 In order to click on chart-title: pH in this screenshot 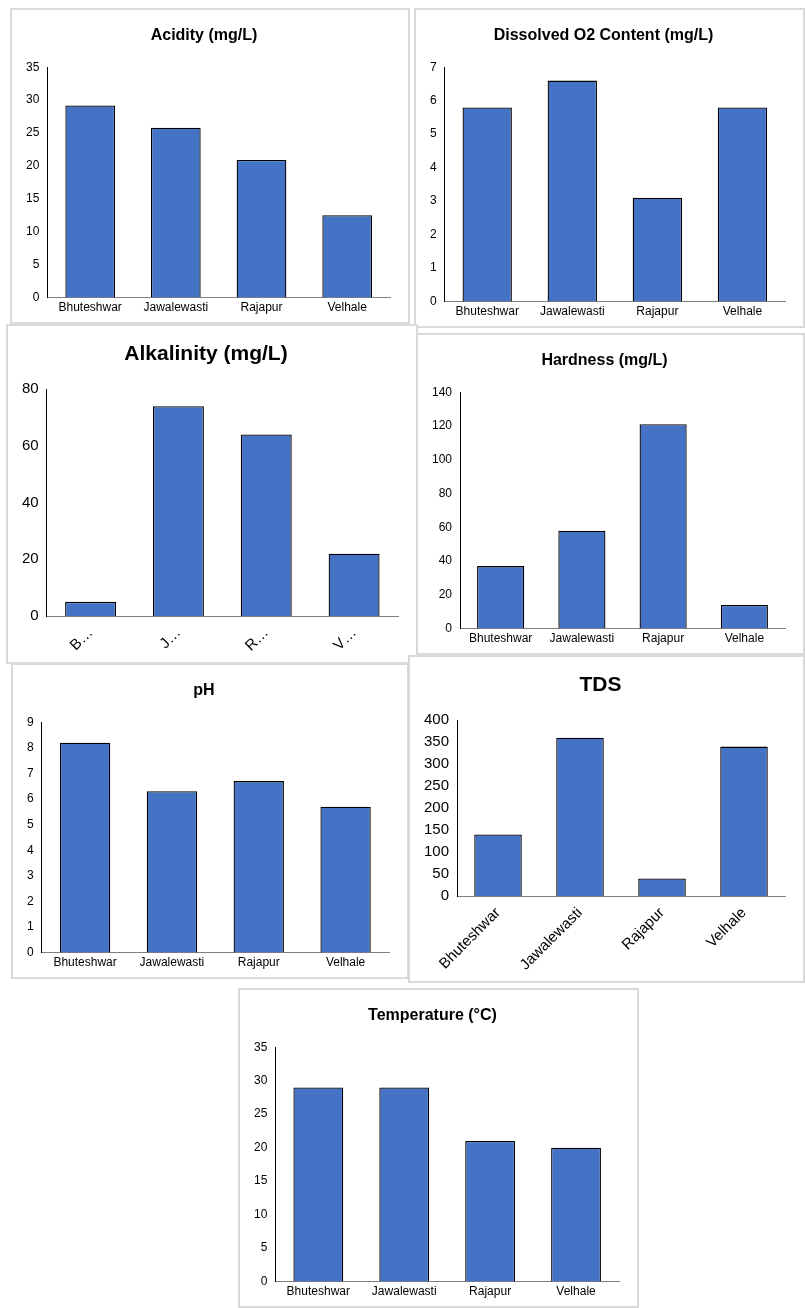, I will do `click(204, 690)`.